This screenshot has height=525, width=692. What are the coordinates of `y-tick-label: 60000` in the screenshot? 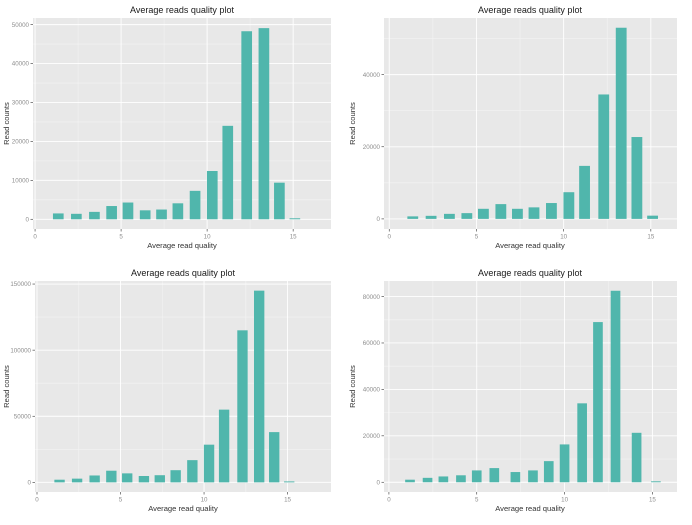 It's located at (372, 343).